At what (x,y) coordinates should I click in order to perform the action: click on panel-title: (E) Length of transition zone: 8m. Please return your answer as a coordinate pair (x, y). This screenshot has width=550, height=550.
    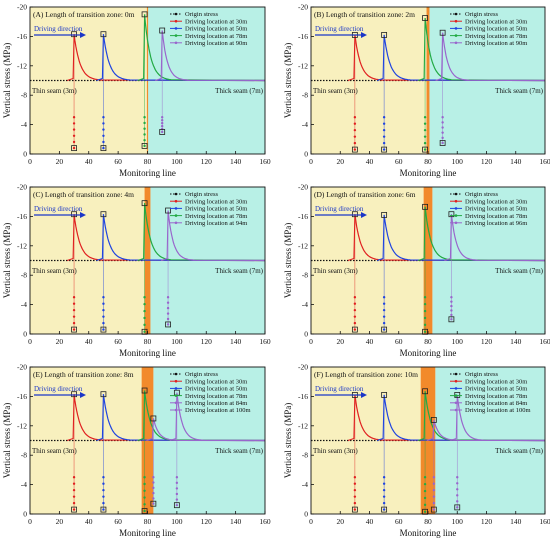
    Looking at the image, I should click on (83, 374).